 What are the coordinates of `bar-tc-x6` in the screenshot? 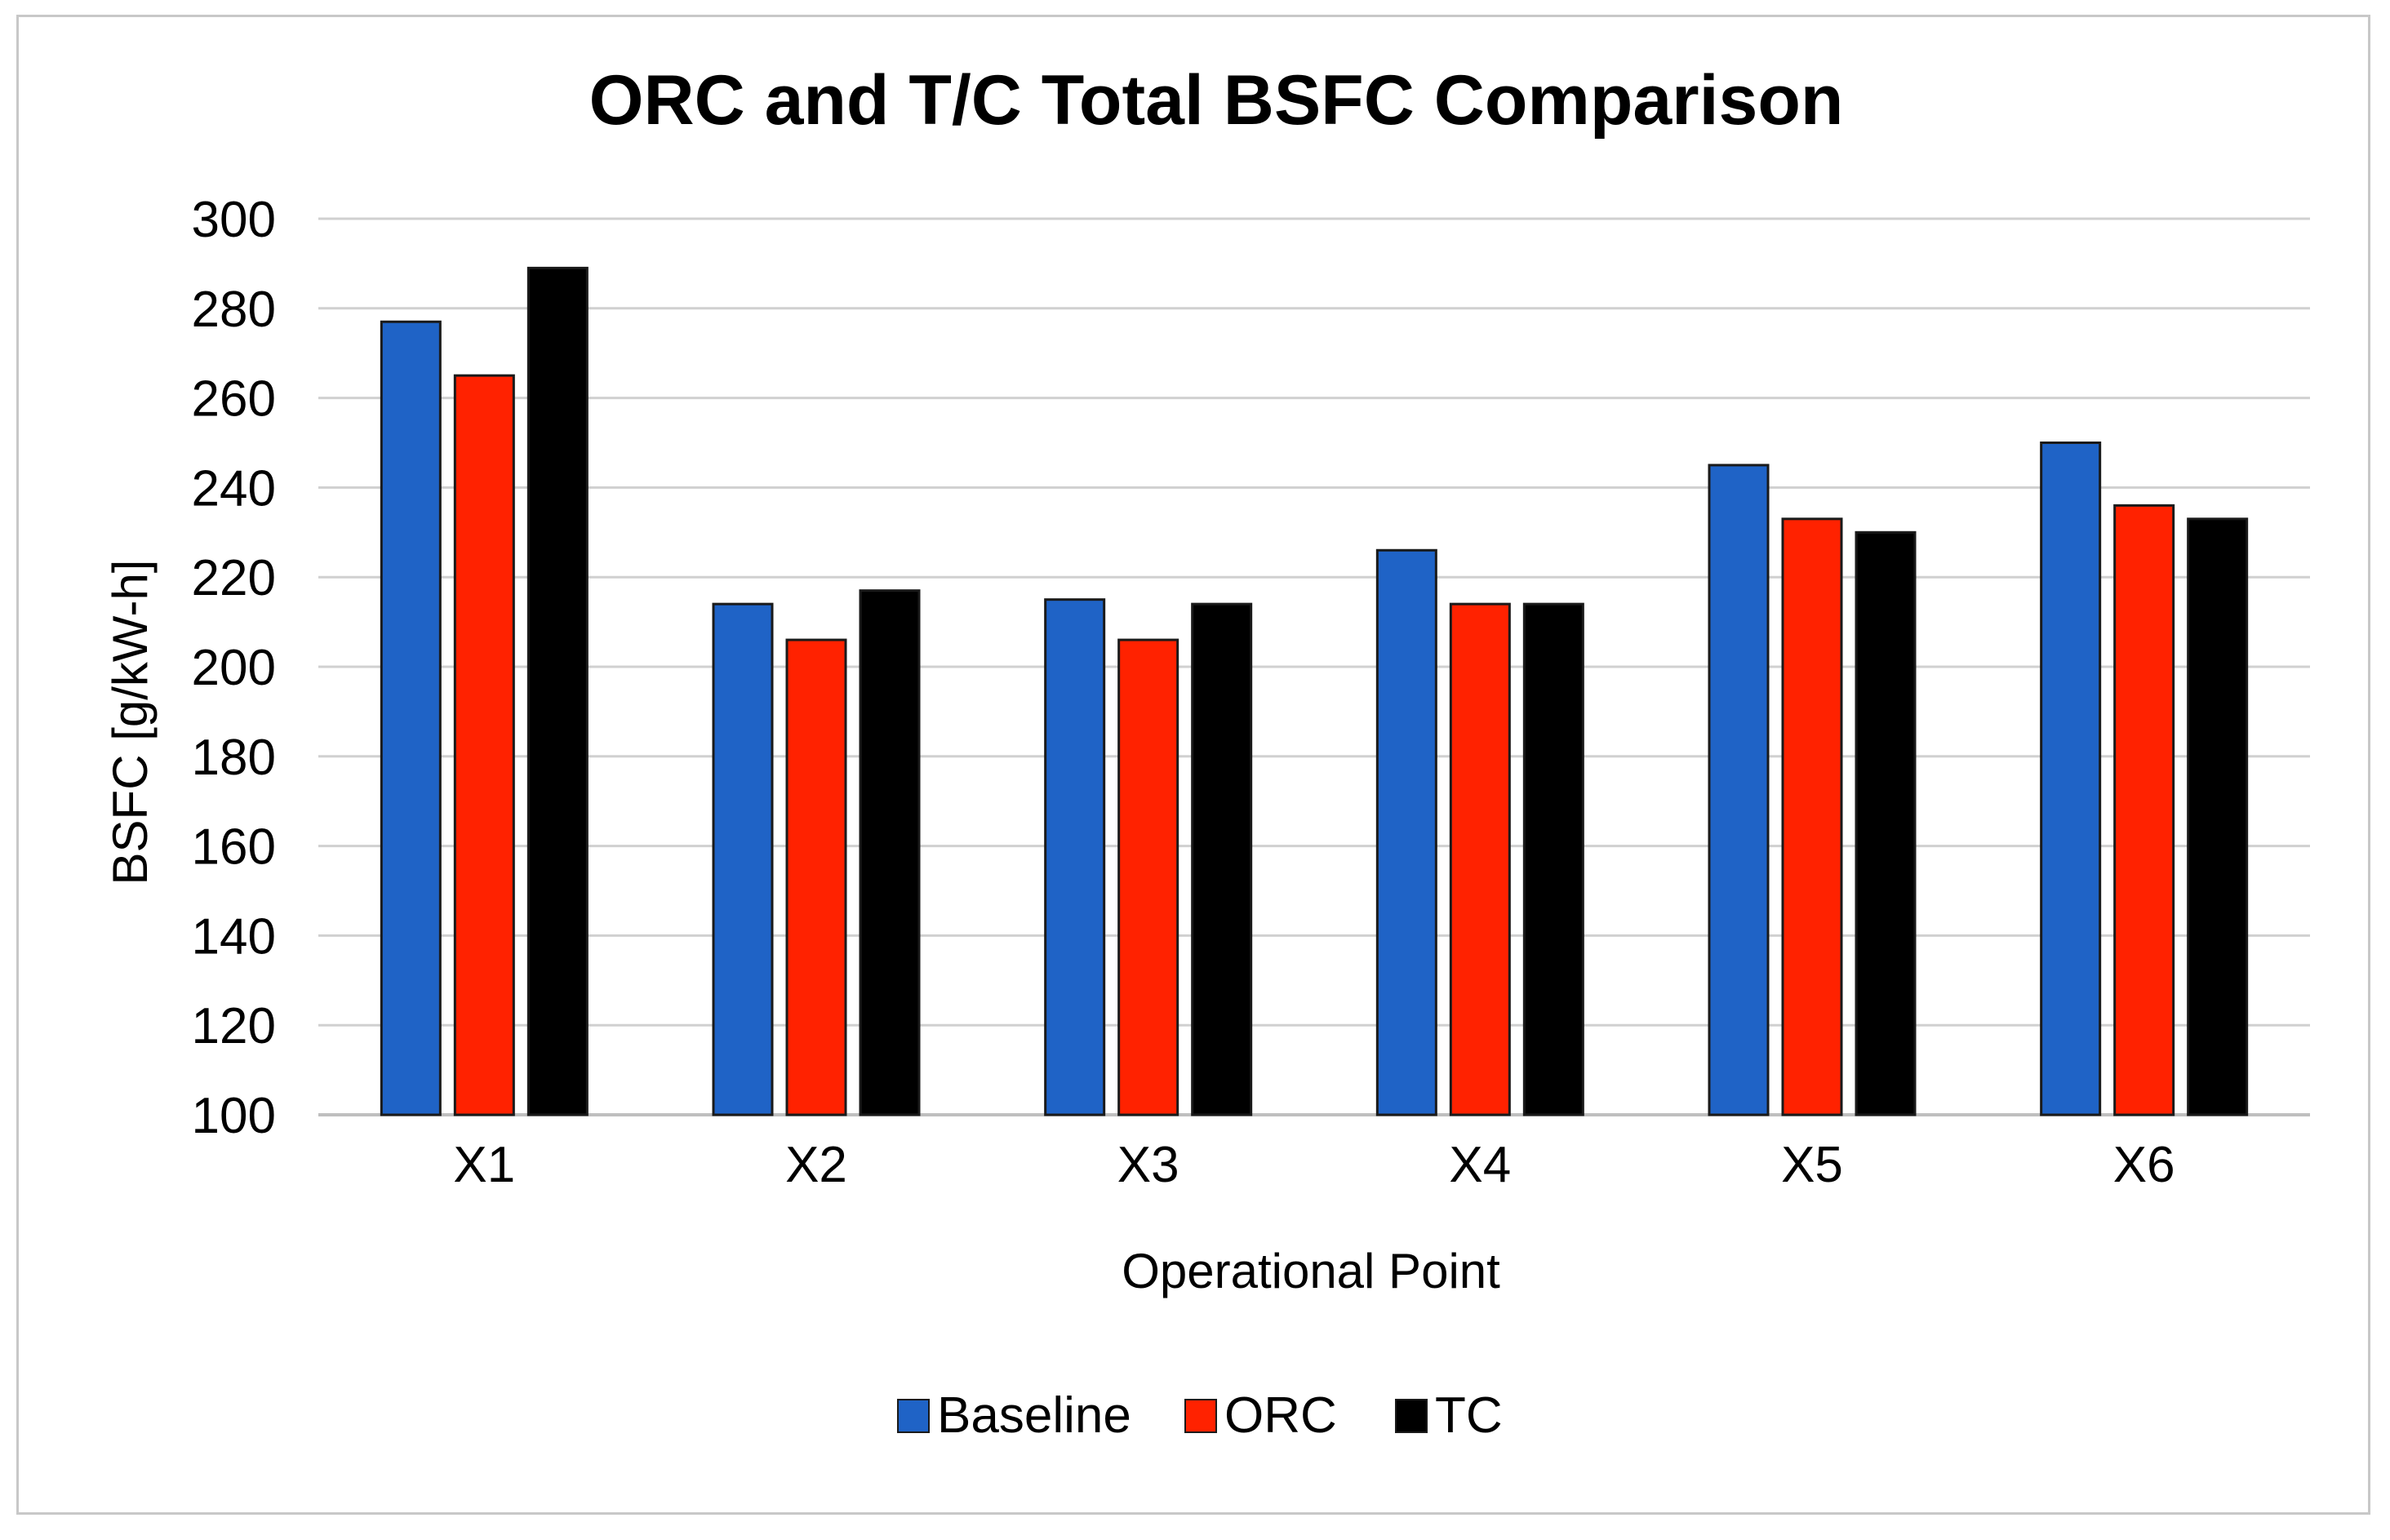 It's located at (2218, 816).